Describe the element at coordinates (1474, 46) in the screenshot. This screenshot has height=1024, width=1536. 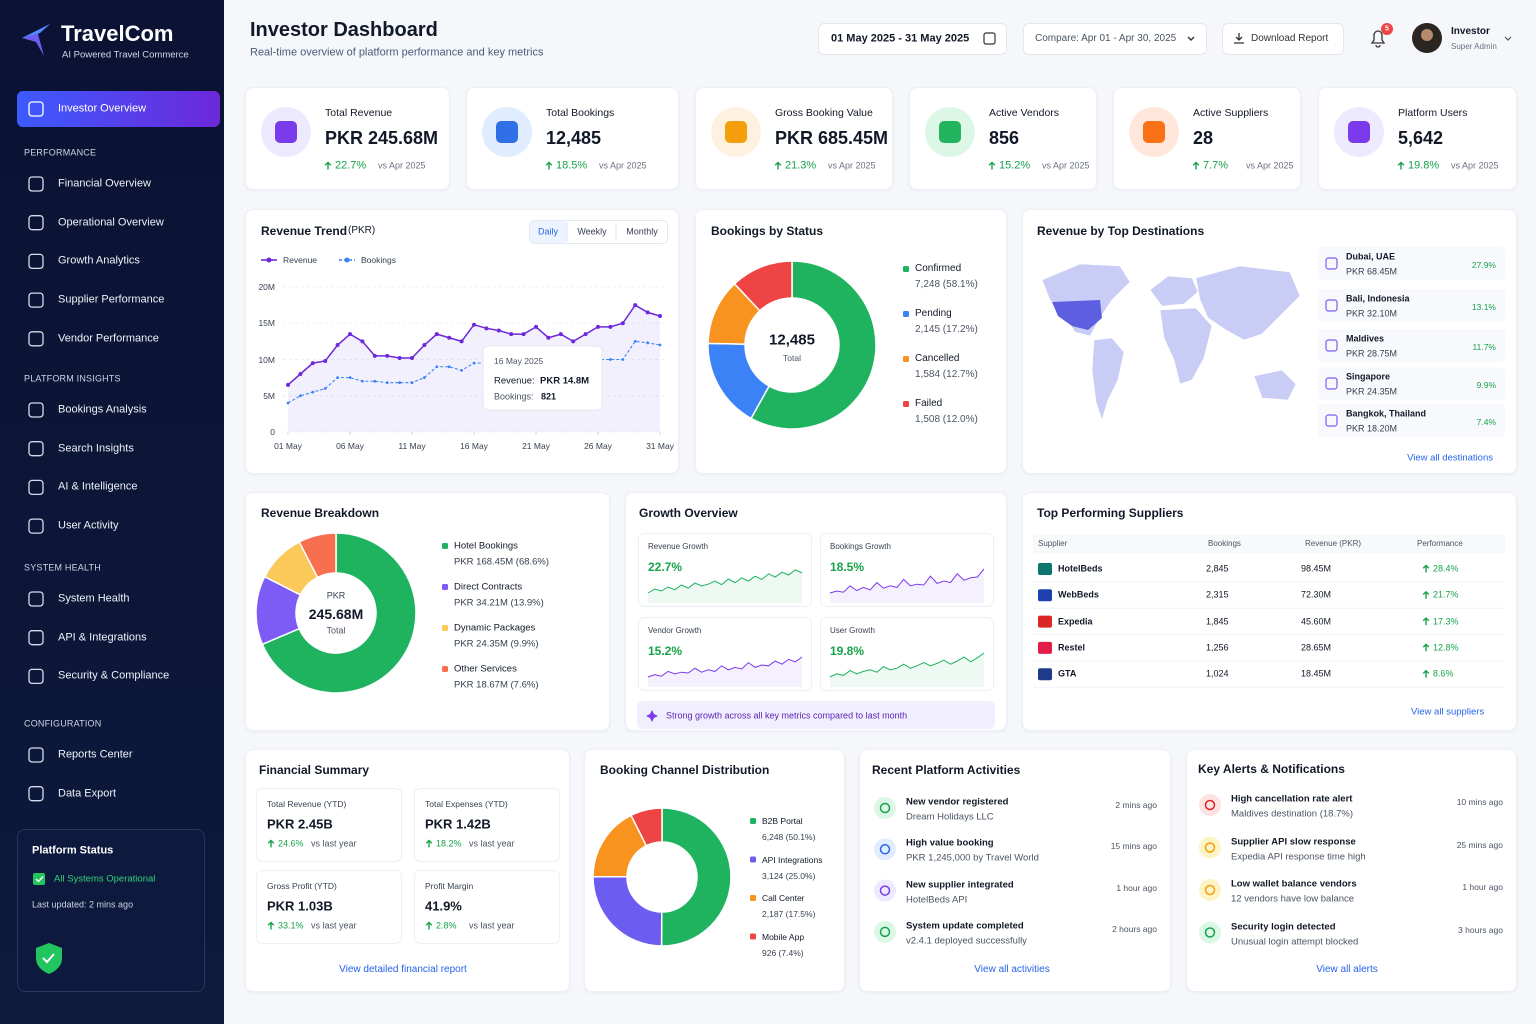
I see `user-role: Super Admin` at that location.